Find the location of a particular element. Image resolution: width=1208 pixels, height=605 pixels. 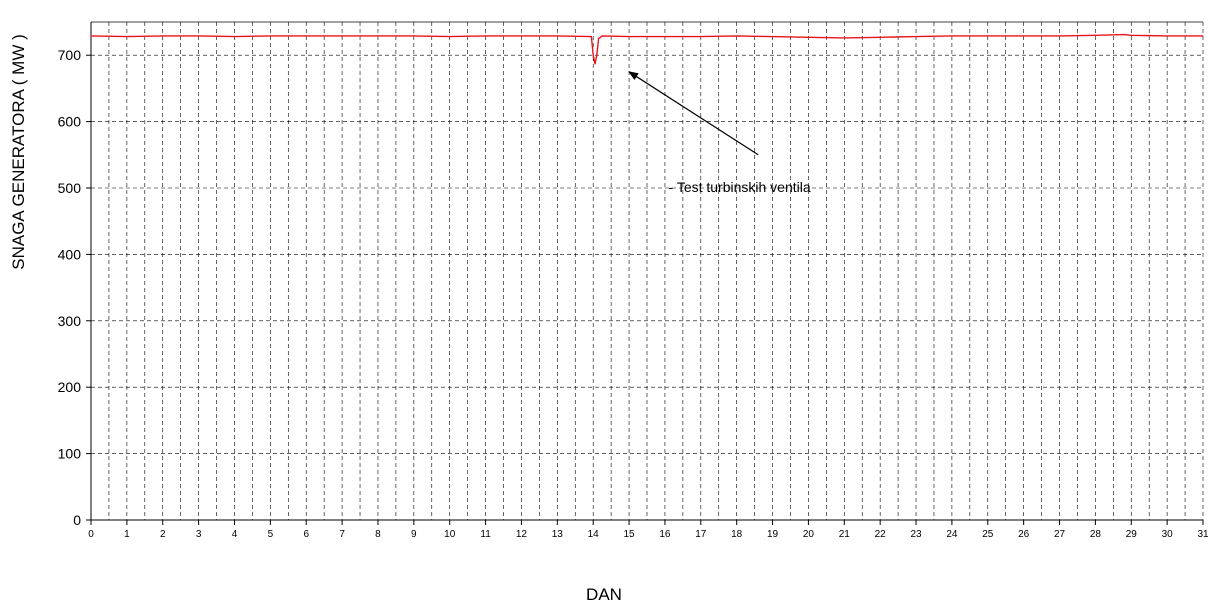

x-tick-label: 0 is located at coordinates (91, 534).